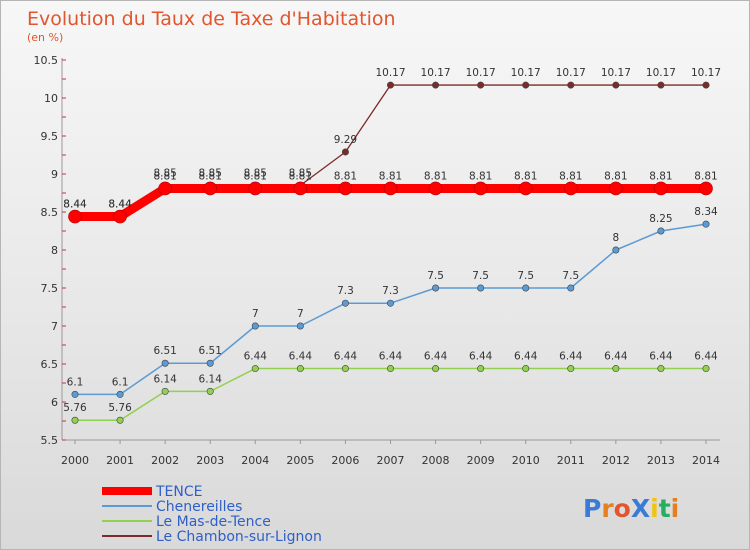 The width and height of the screenshot is (750, 550). I want to click on x-tick-label: 2003, so click(210, 460).